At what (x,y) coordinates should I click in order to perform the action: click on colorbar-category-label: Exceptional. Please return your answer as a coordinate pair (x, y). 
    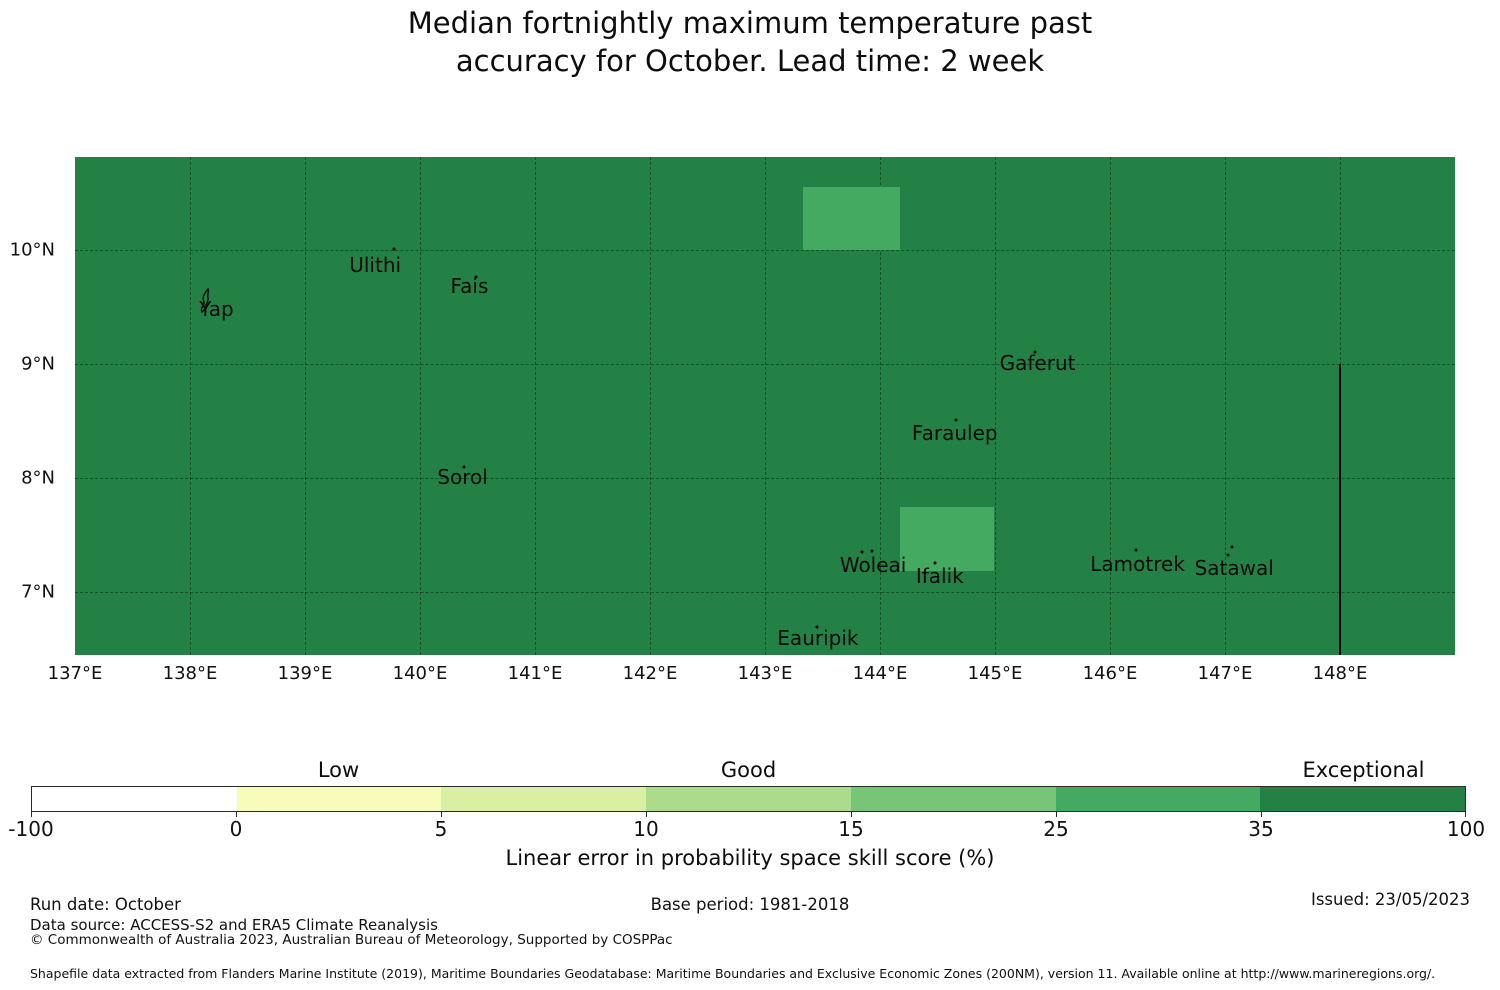
    Looking at the image, I should click on (1363, 770).